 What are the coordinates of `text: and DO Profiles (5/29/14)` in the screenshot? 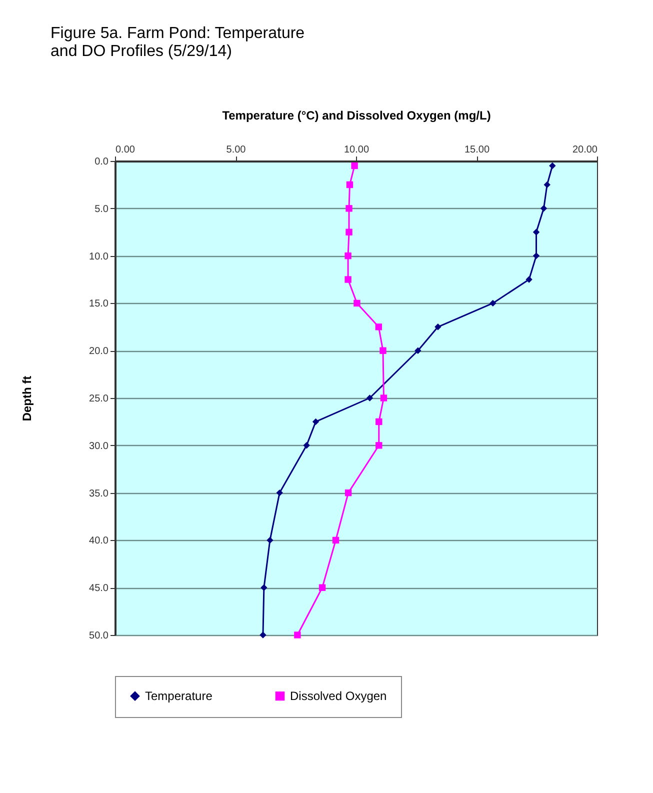 It's located at (141, 51).